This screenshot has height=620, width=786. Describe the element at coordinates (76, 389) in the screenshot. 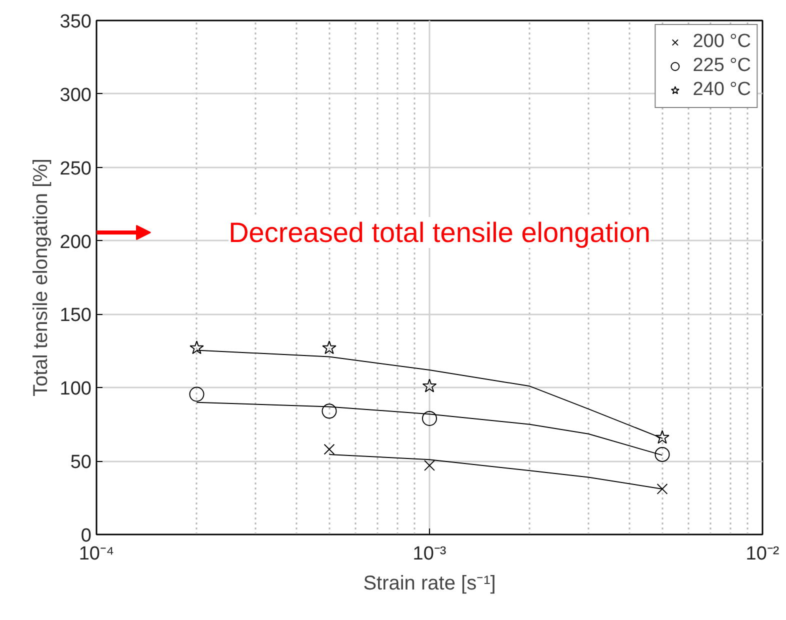

I see `y-tick-label: 100` at that location.